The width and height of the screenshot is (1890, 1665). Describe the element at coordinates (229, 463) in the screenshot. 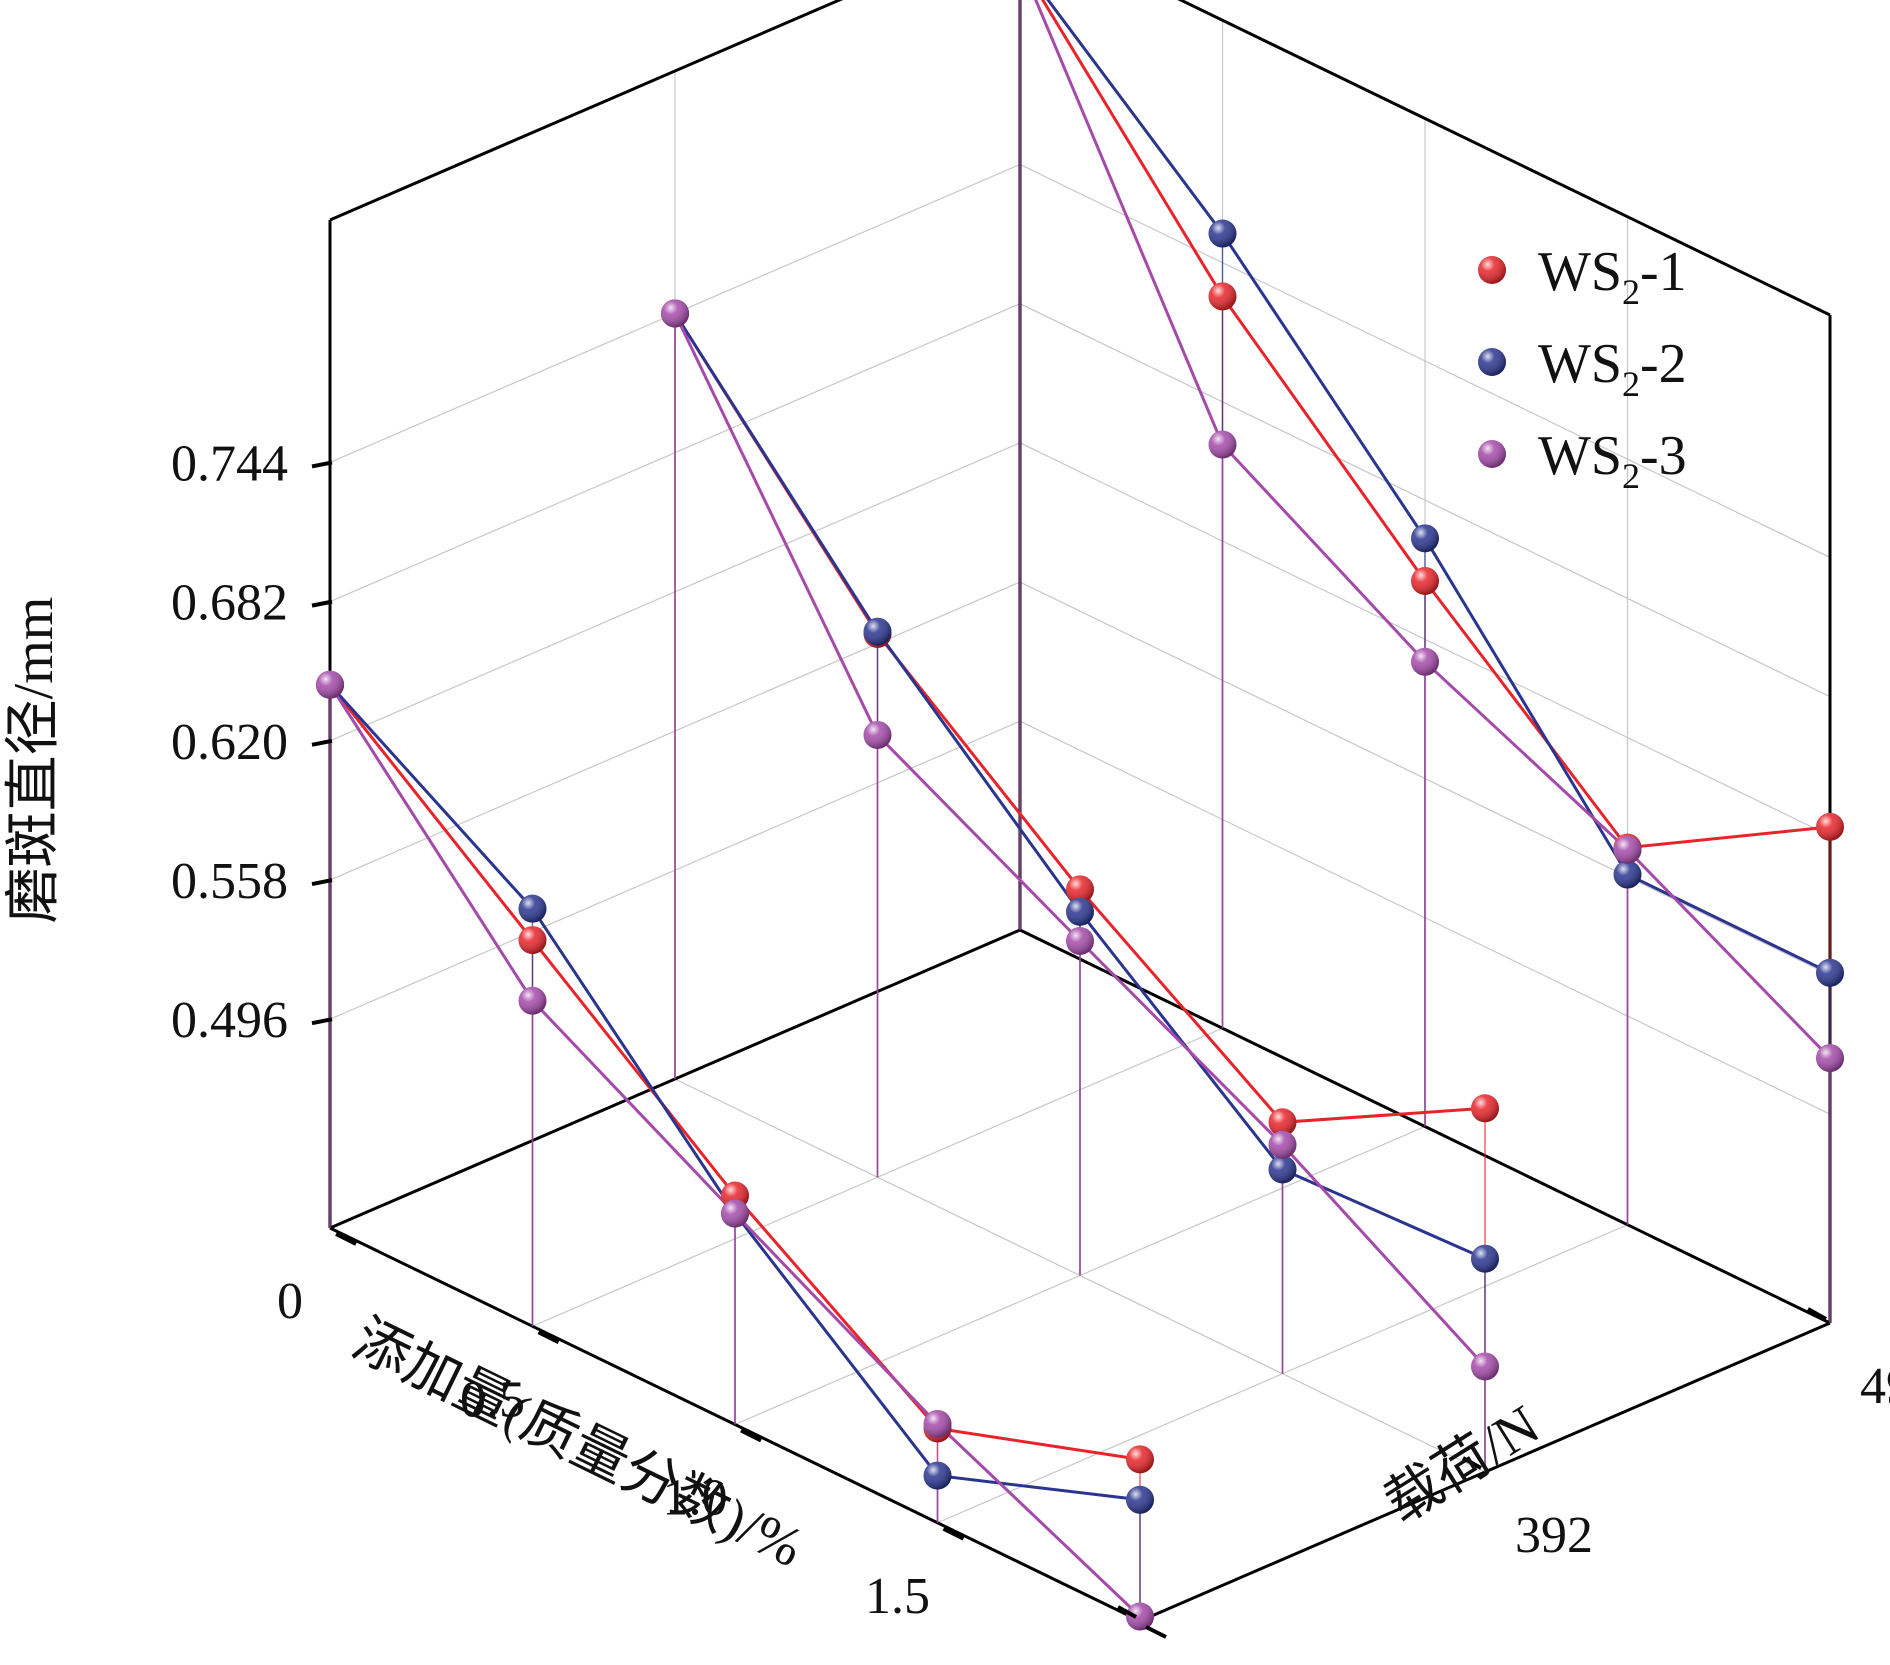

I see `y-tick-label: 0.744` at that location.